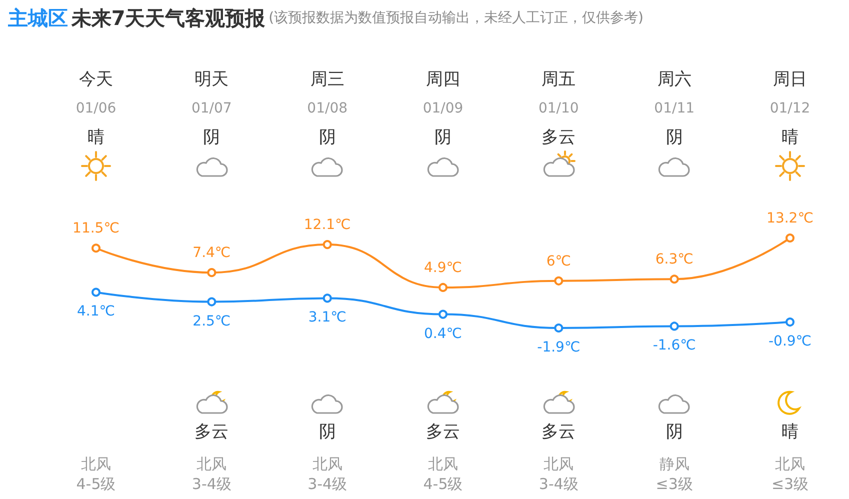 The width and height of the screenshot is (849, 499). What do you see at coordinates (674, 260) in the screenshot?
I see `data-label: 6.3℃` at bounding box center [674, 260].